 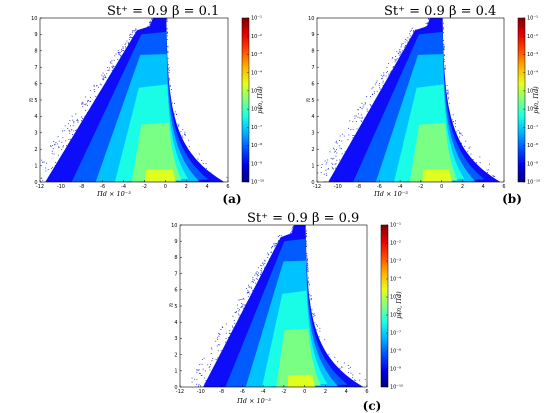 I want to click on colorbar-tick-label: 10⁻⁸, so click(x=532, y=146).